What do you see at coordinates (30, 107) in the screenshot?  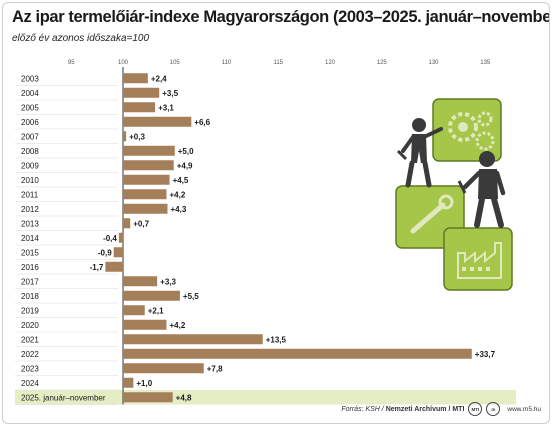 I see `category-label: 2005` at bounding box center [30, 107].